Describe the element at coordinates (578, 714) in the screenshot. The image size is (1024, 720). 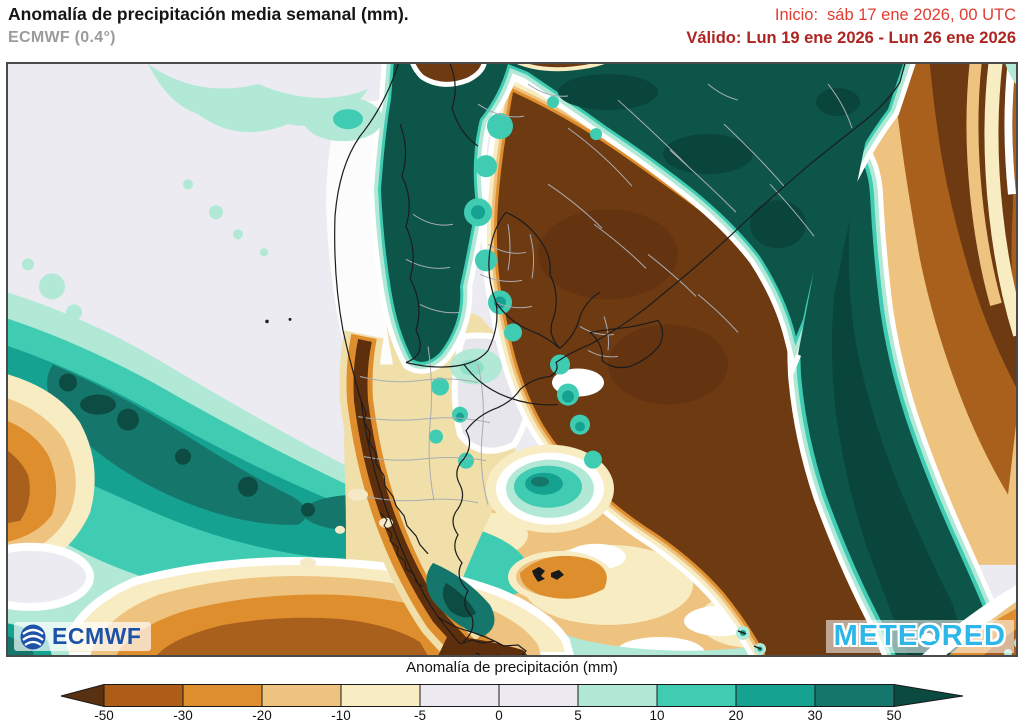
I see `colorbar-tick: 5` at that location.